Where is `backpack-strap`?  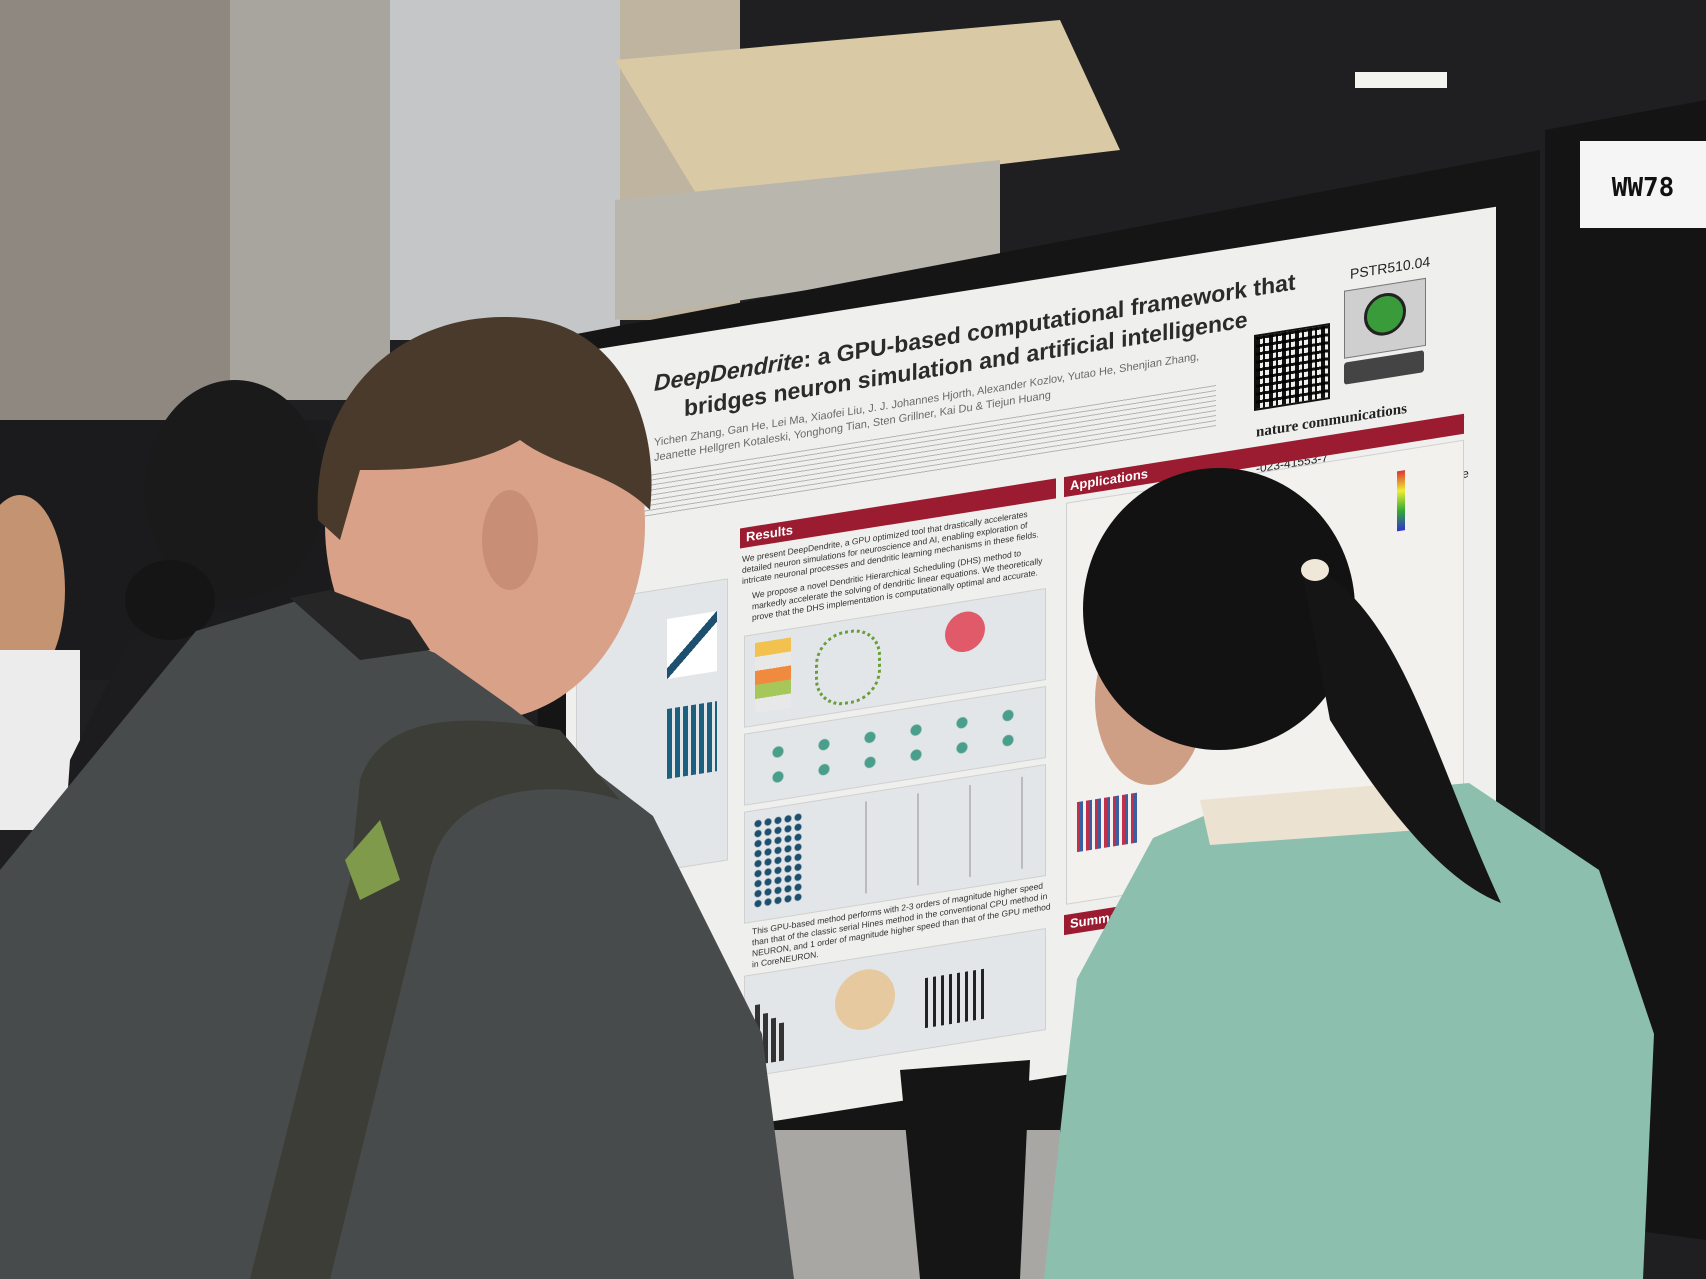
backpack-strap is located at coordinates (435, 999).